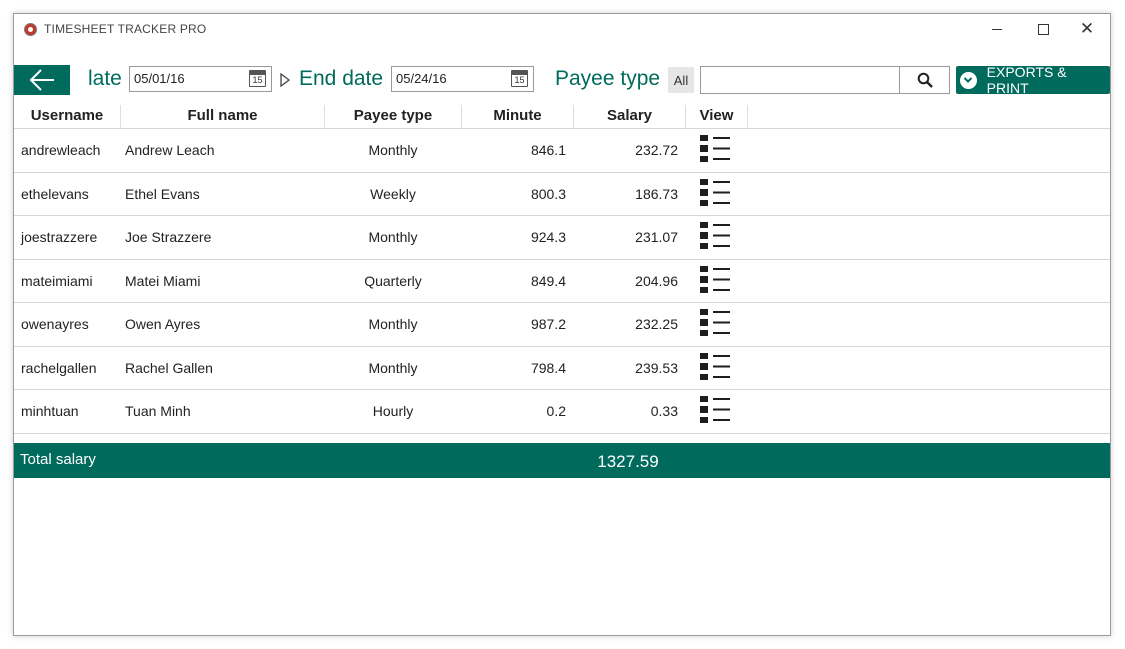 The width and height of the screenshot is (1125, 649). I want to click on cell-minute: 800.3, so click(548, 193).